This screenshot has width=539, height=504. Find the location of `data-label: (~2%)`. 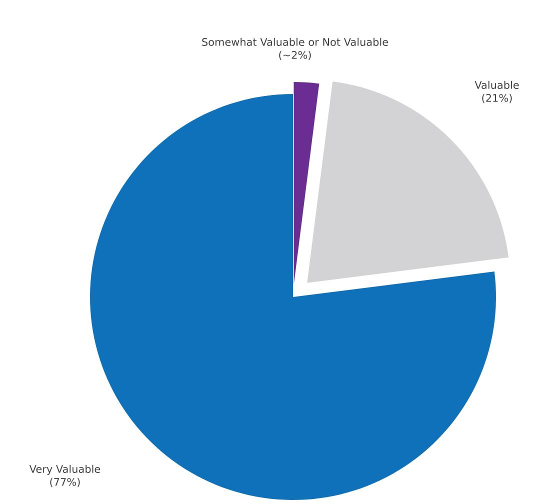

data-label: (~2%) is located at coordinates (295, 55).